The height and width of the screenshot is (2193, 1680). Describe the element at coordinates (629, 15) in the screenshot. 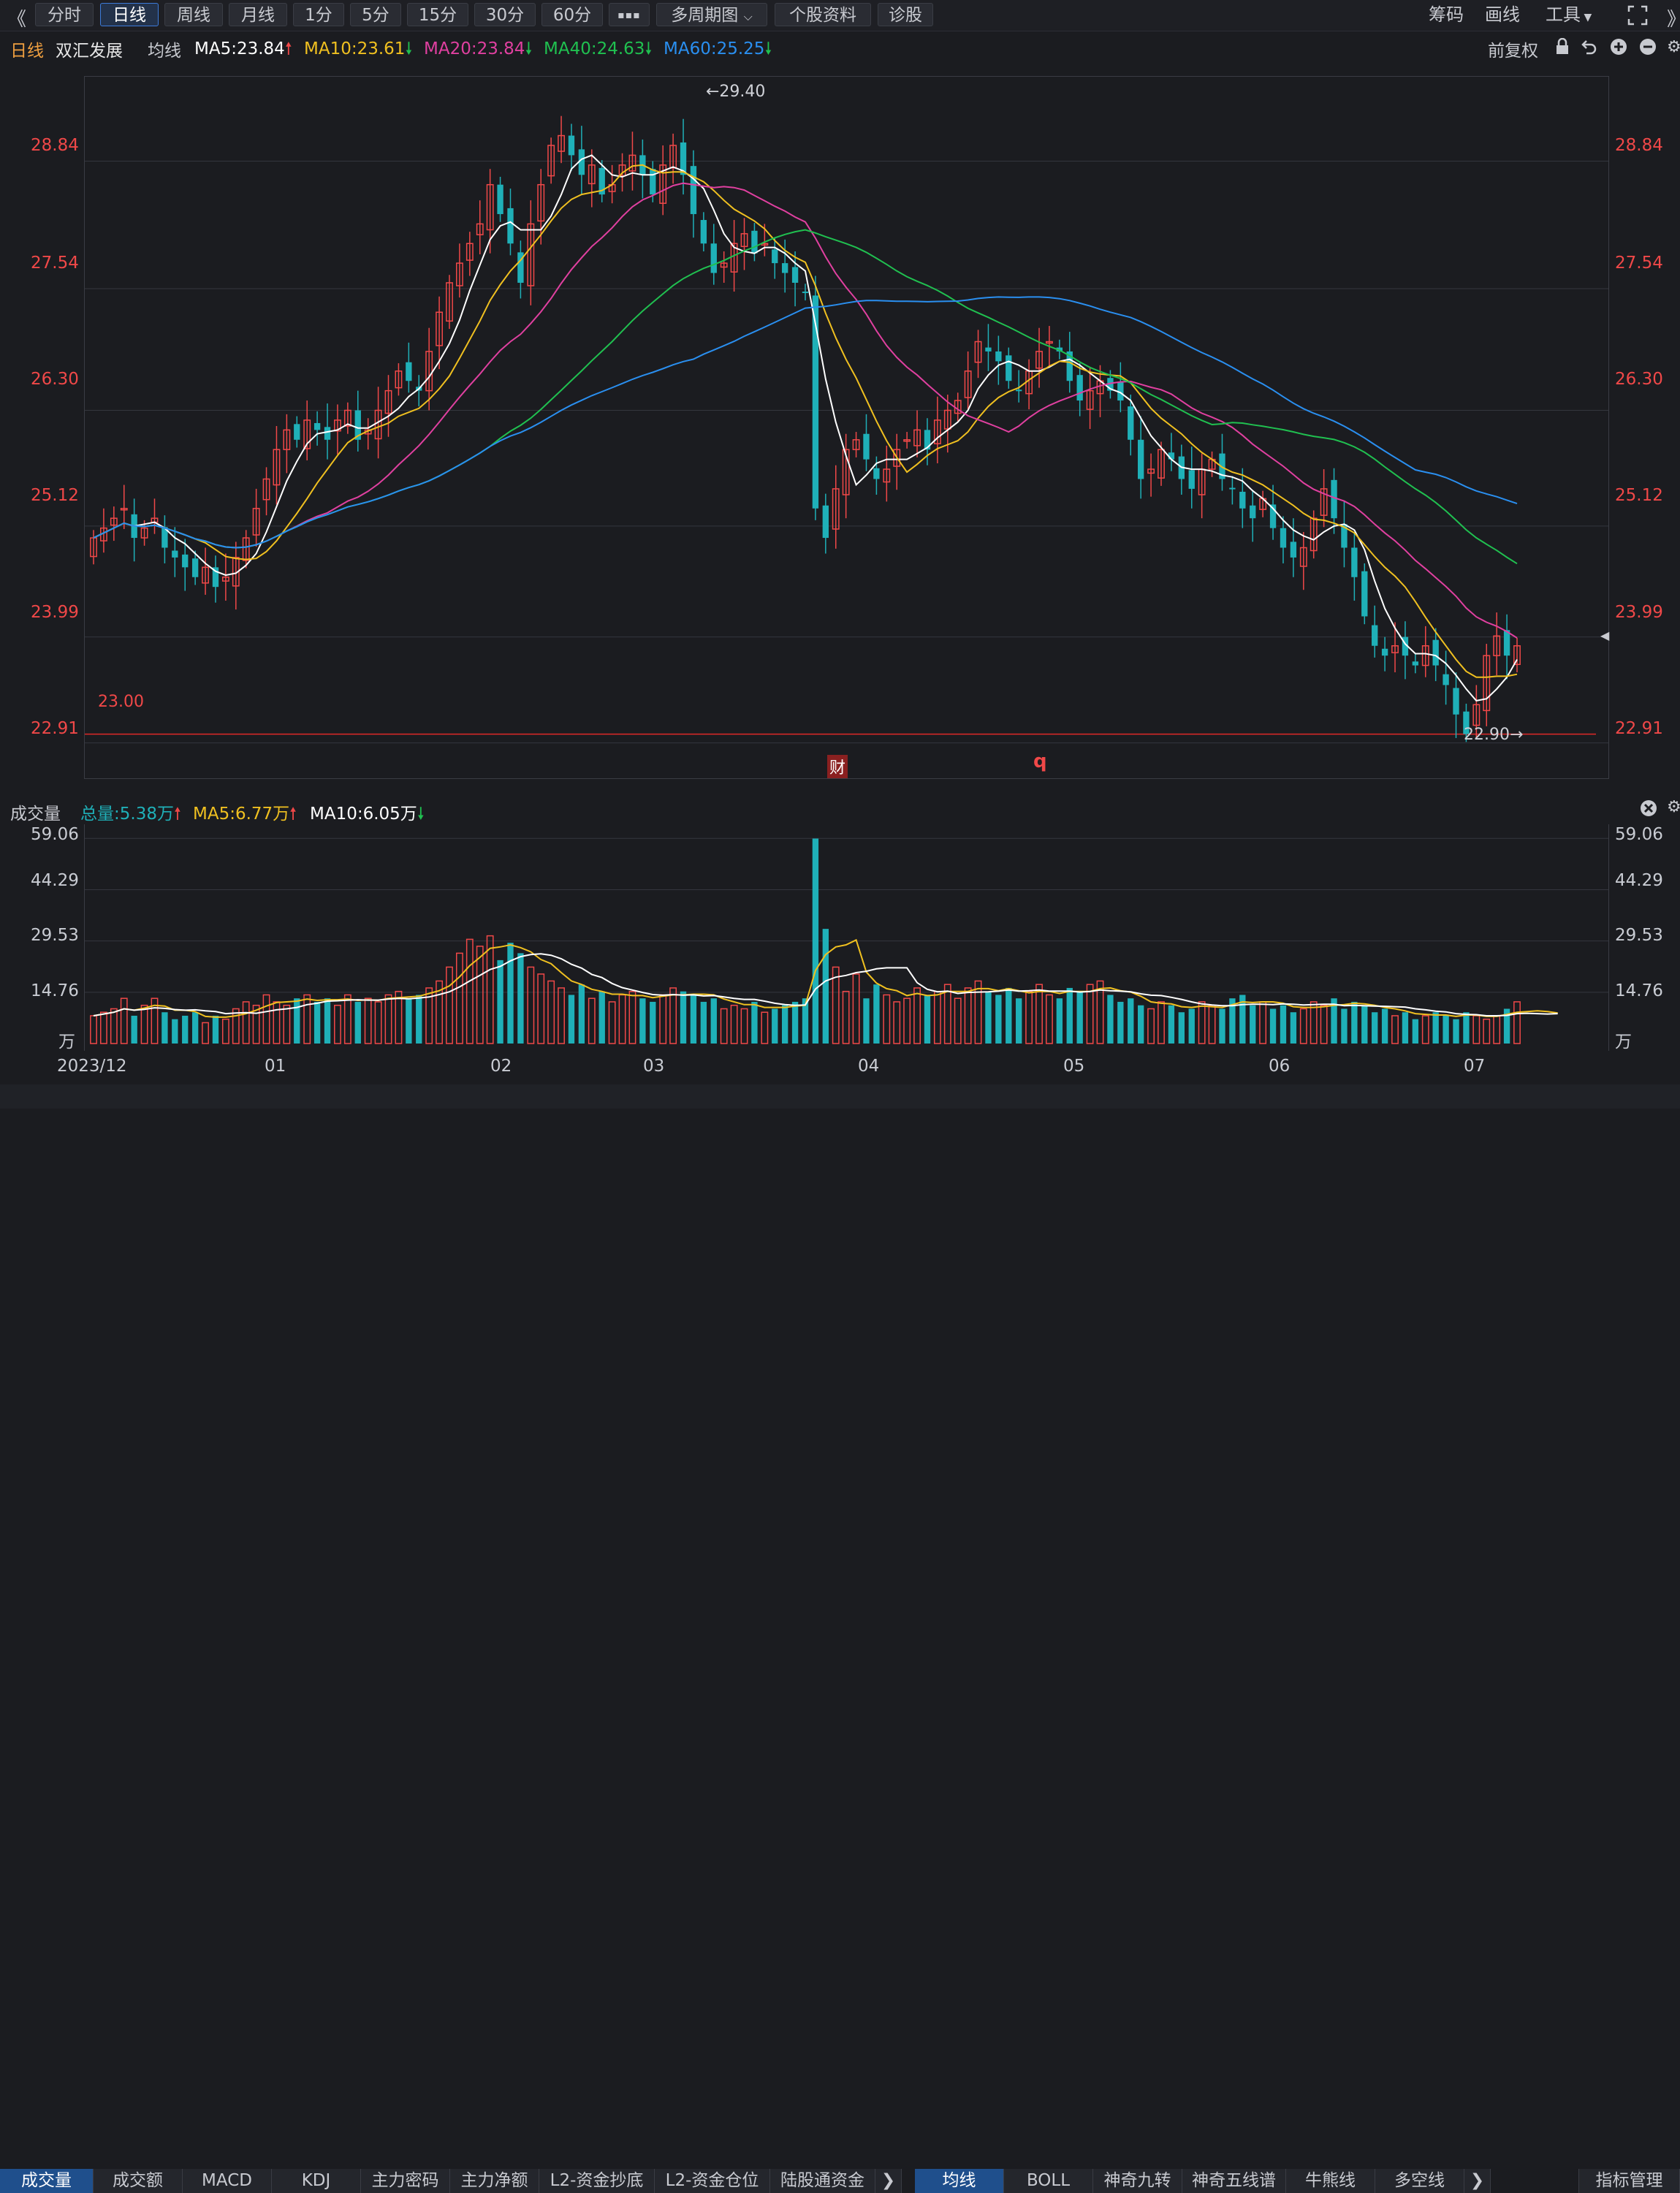

I see `more-button: ▪▪▪` at that location.